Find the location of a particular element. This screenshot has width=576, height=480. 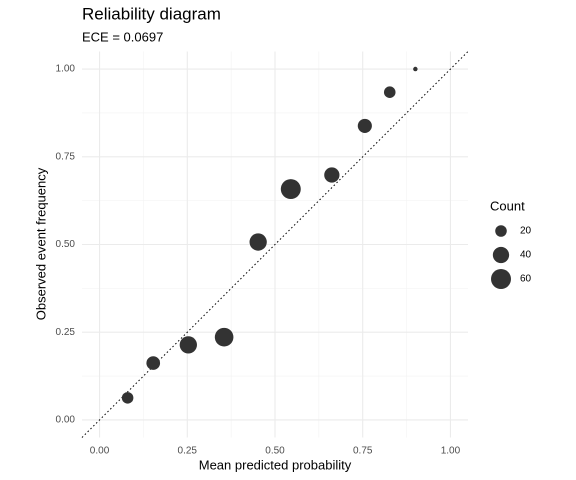

x-tick-label: 0.25 is located at coordinates (188, 451).